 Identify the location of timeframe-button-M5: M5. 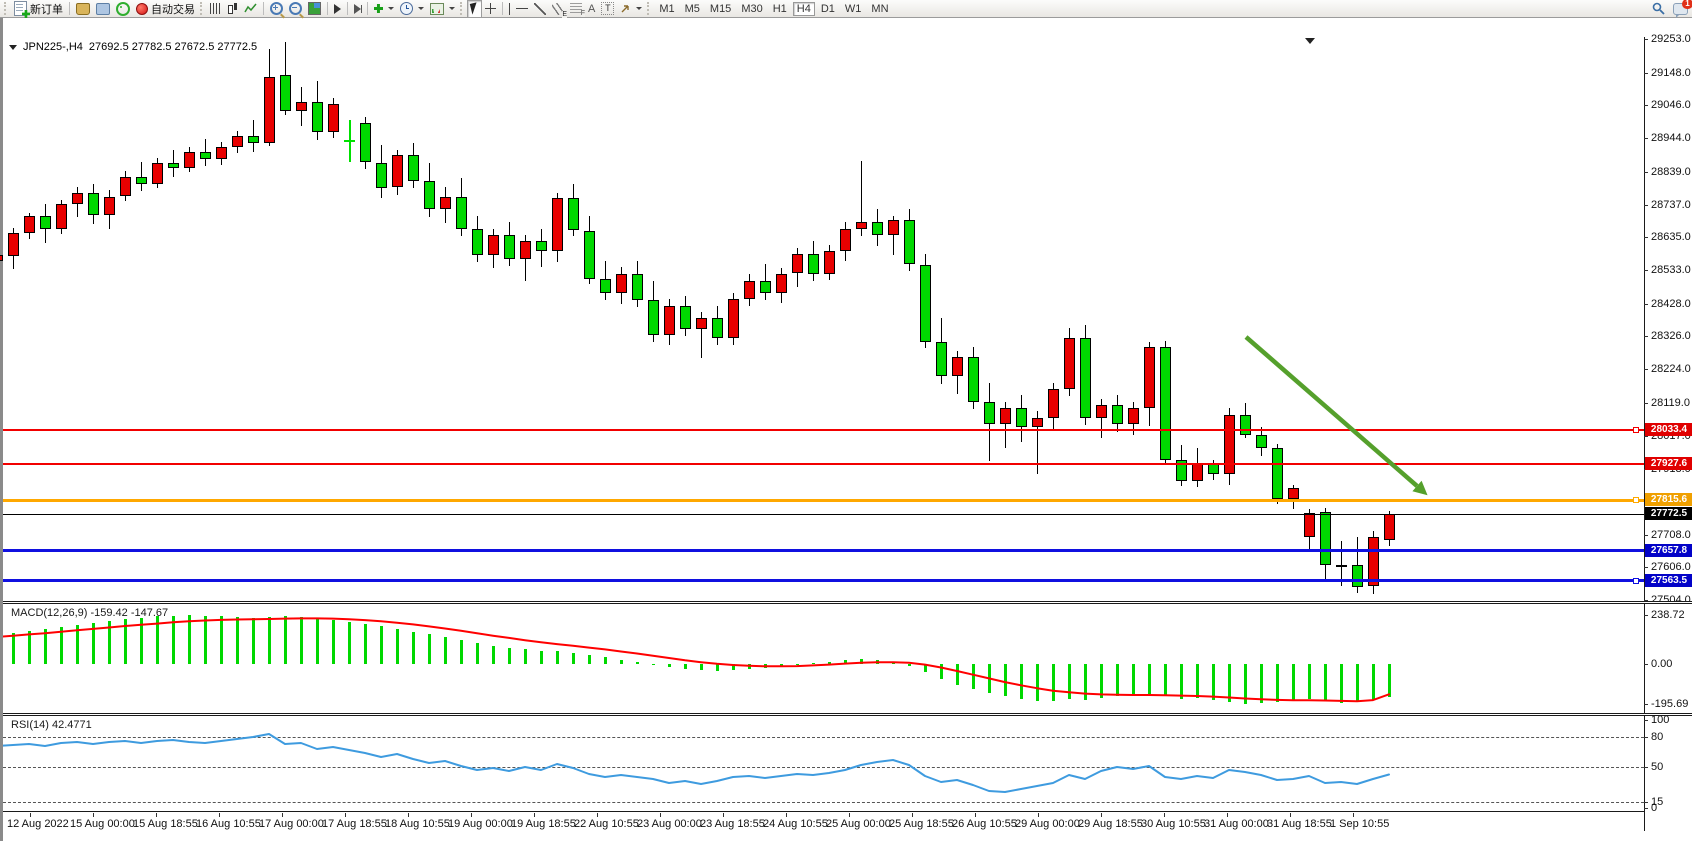
(692, 8).